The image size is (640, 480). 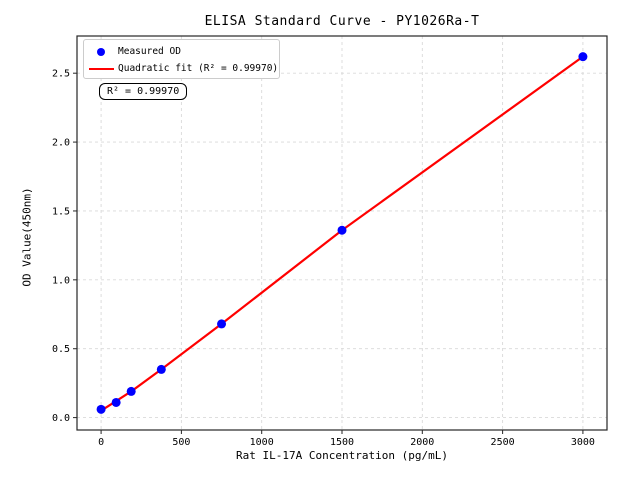 I want to click on y-tick-label: 0.5, so click(x=61, y=349).